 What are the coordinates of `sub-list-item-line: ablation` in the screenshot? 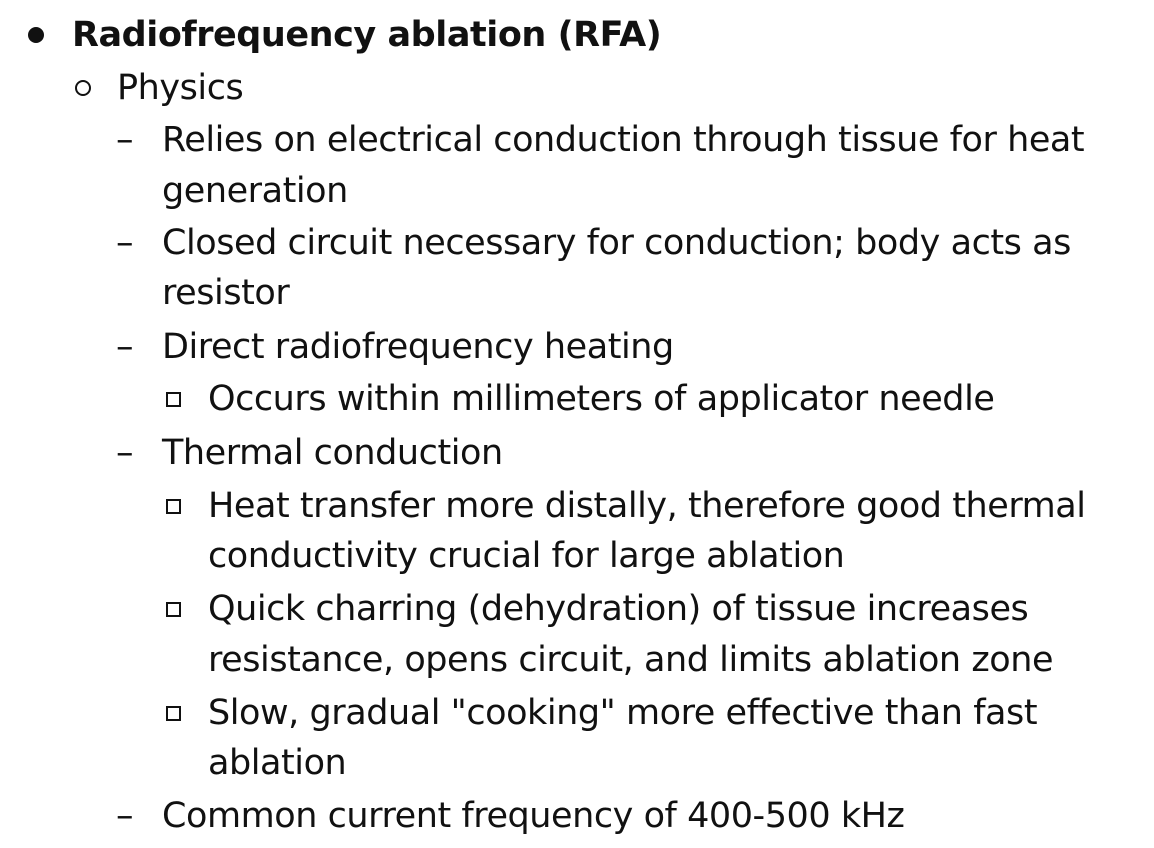 It's located at (277, 763).